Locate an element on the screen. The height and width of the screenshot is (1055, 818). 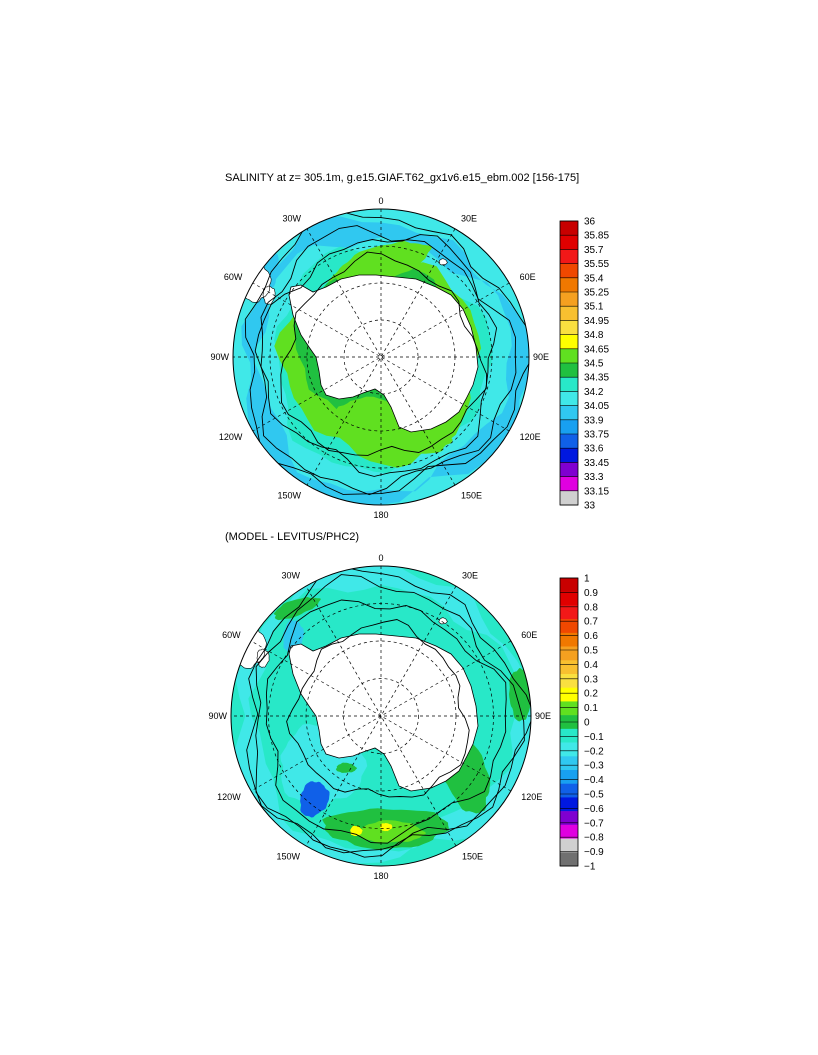
deep-negative-patch is located at coordinates (315, 799).